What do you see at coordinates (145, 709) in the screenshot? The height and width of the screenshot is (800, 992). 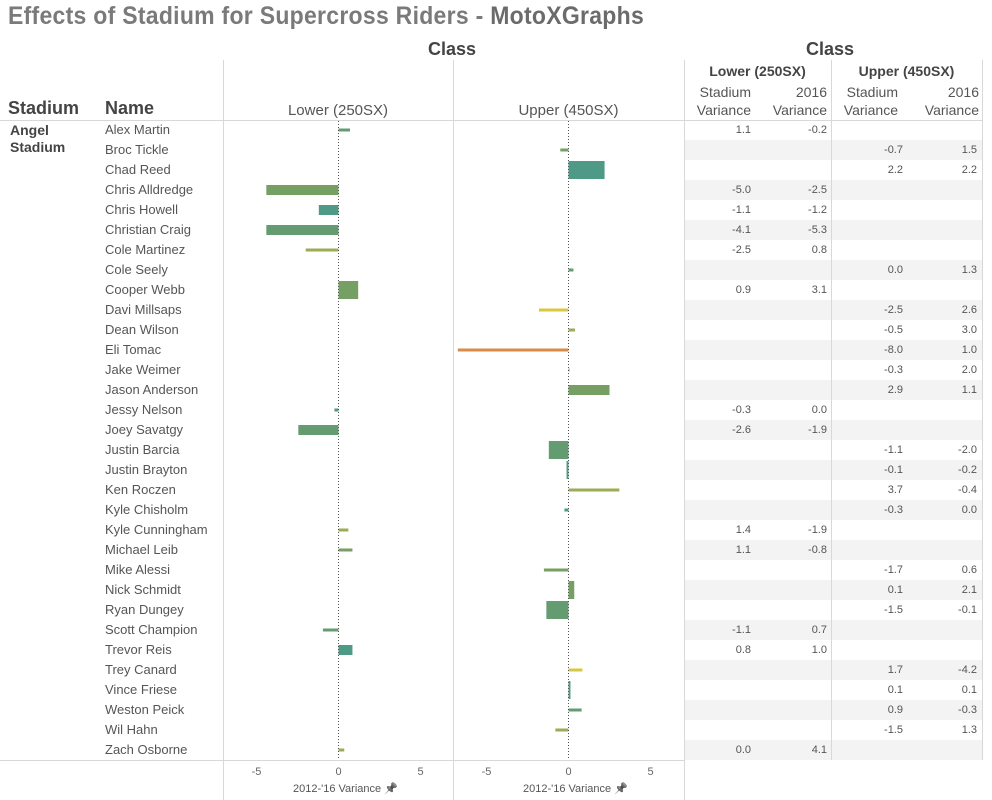 I see `rider-name: Weston Peick` at bounding box center [145, 709].